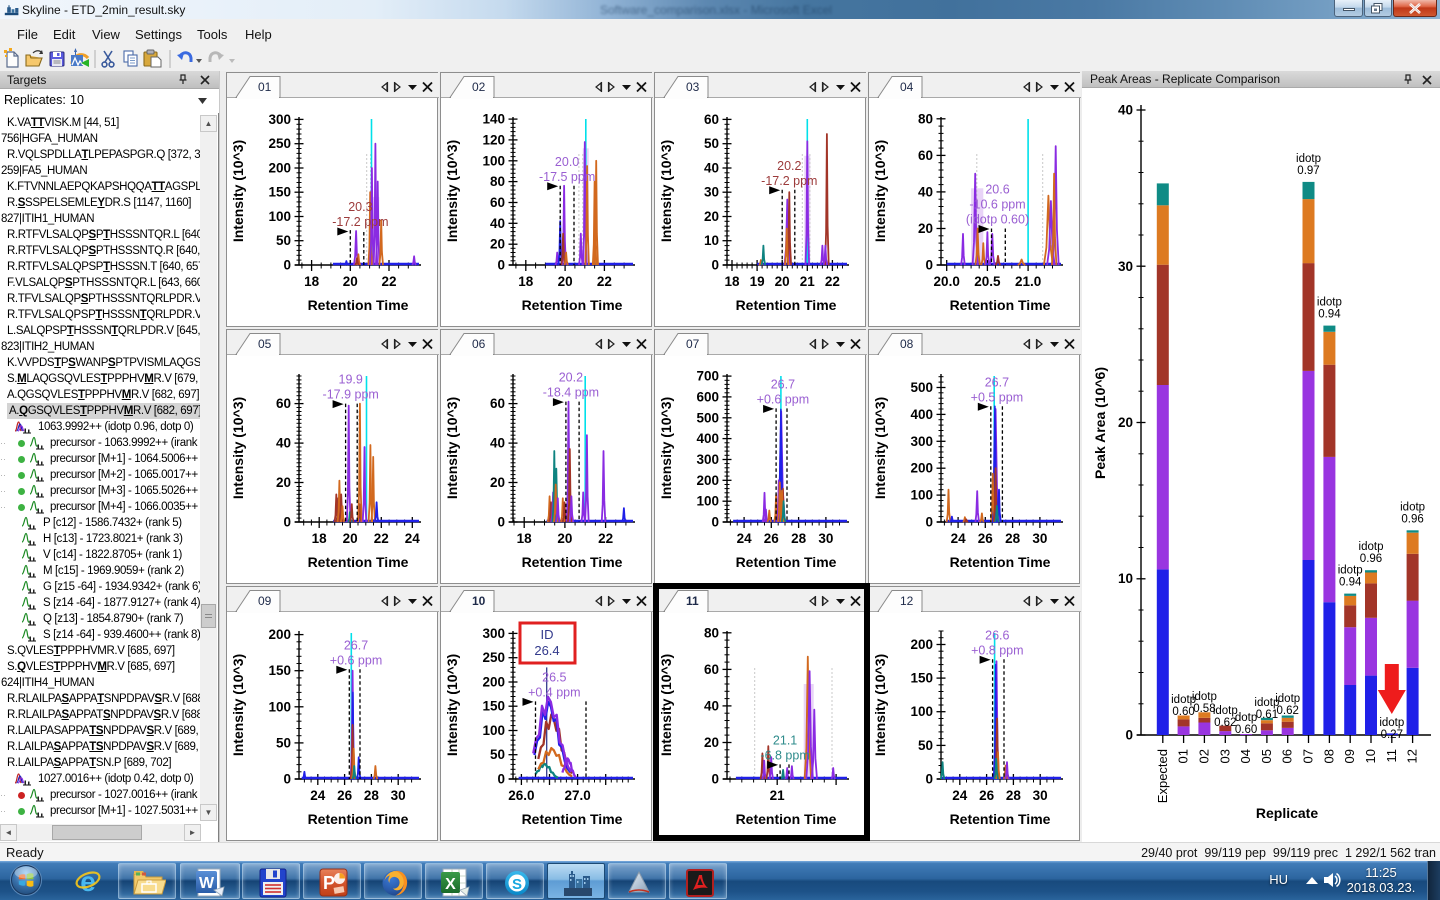 This screenshot has height=900, width=1440. What do you see at coordinates (1371, 559) in the screenshot?
I see `svg-text: 0.96` at bounding box center [1371, 559].